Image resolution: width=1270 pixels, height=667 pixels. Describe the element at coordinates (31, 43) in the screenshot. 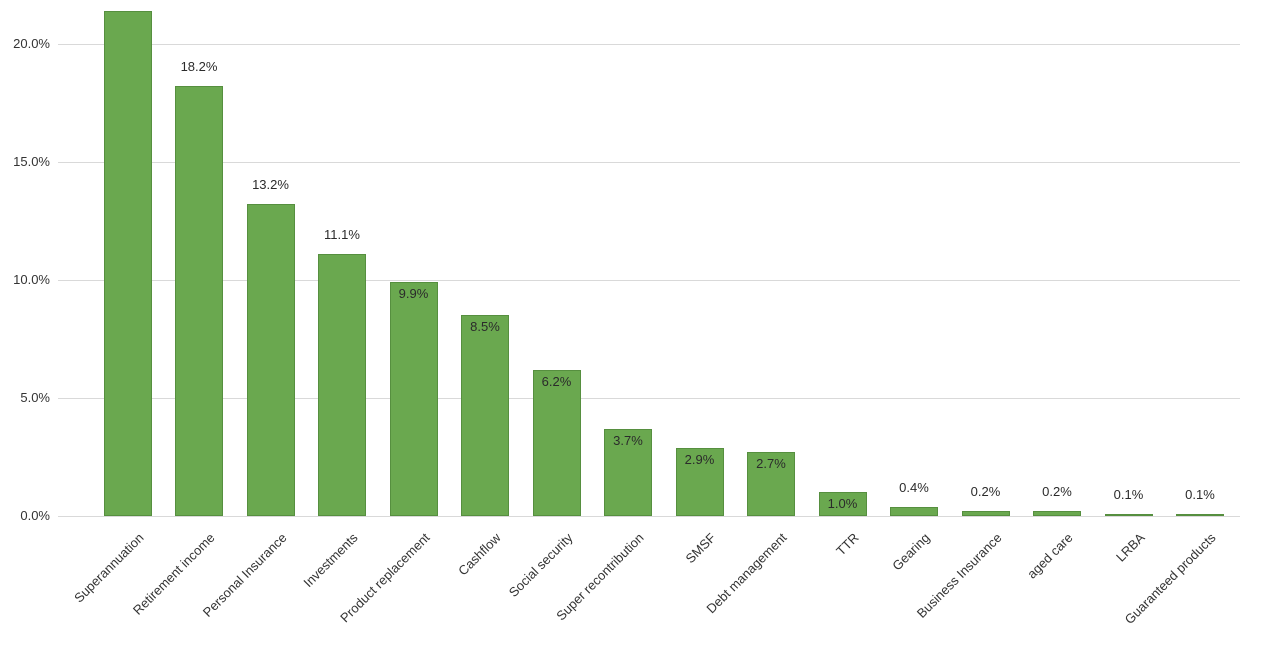

I see `y-axis-tick-label: 20.0%` at that location.